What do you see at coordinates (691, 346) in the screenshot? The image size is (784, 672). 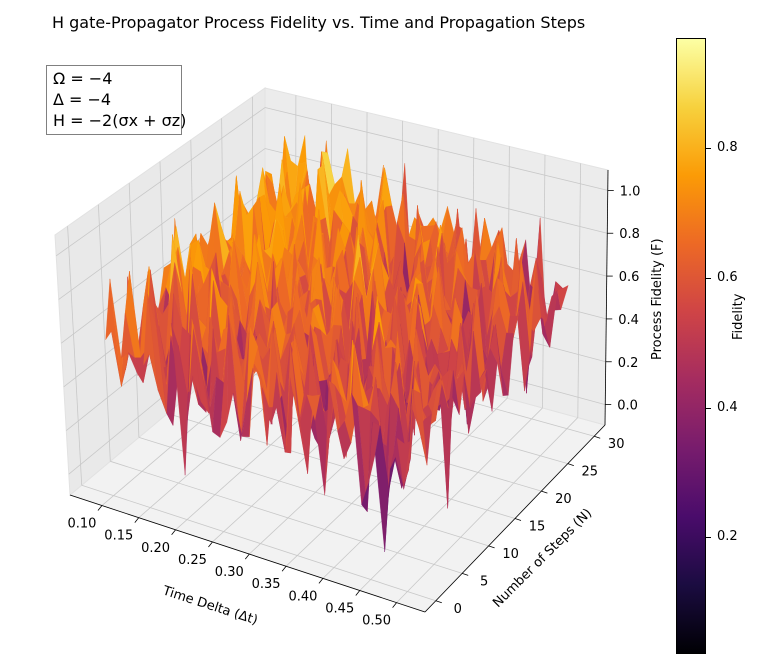 I see `colorbar` at bounding box center [691, 346].